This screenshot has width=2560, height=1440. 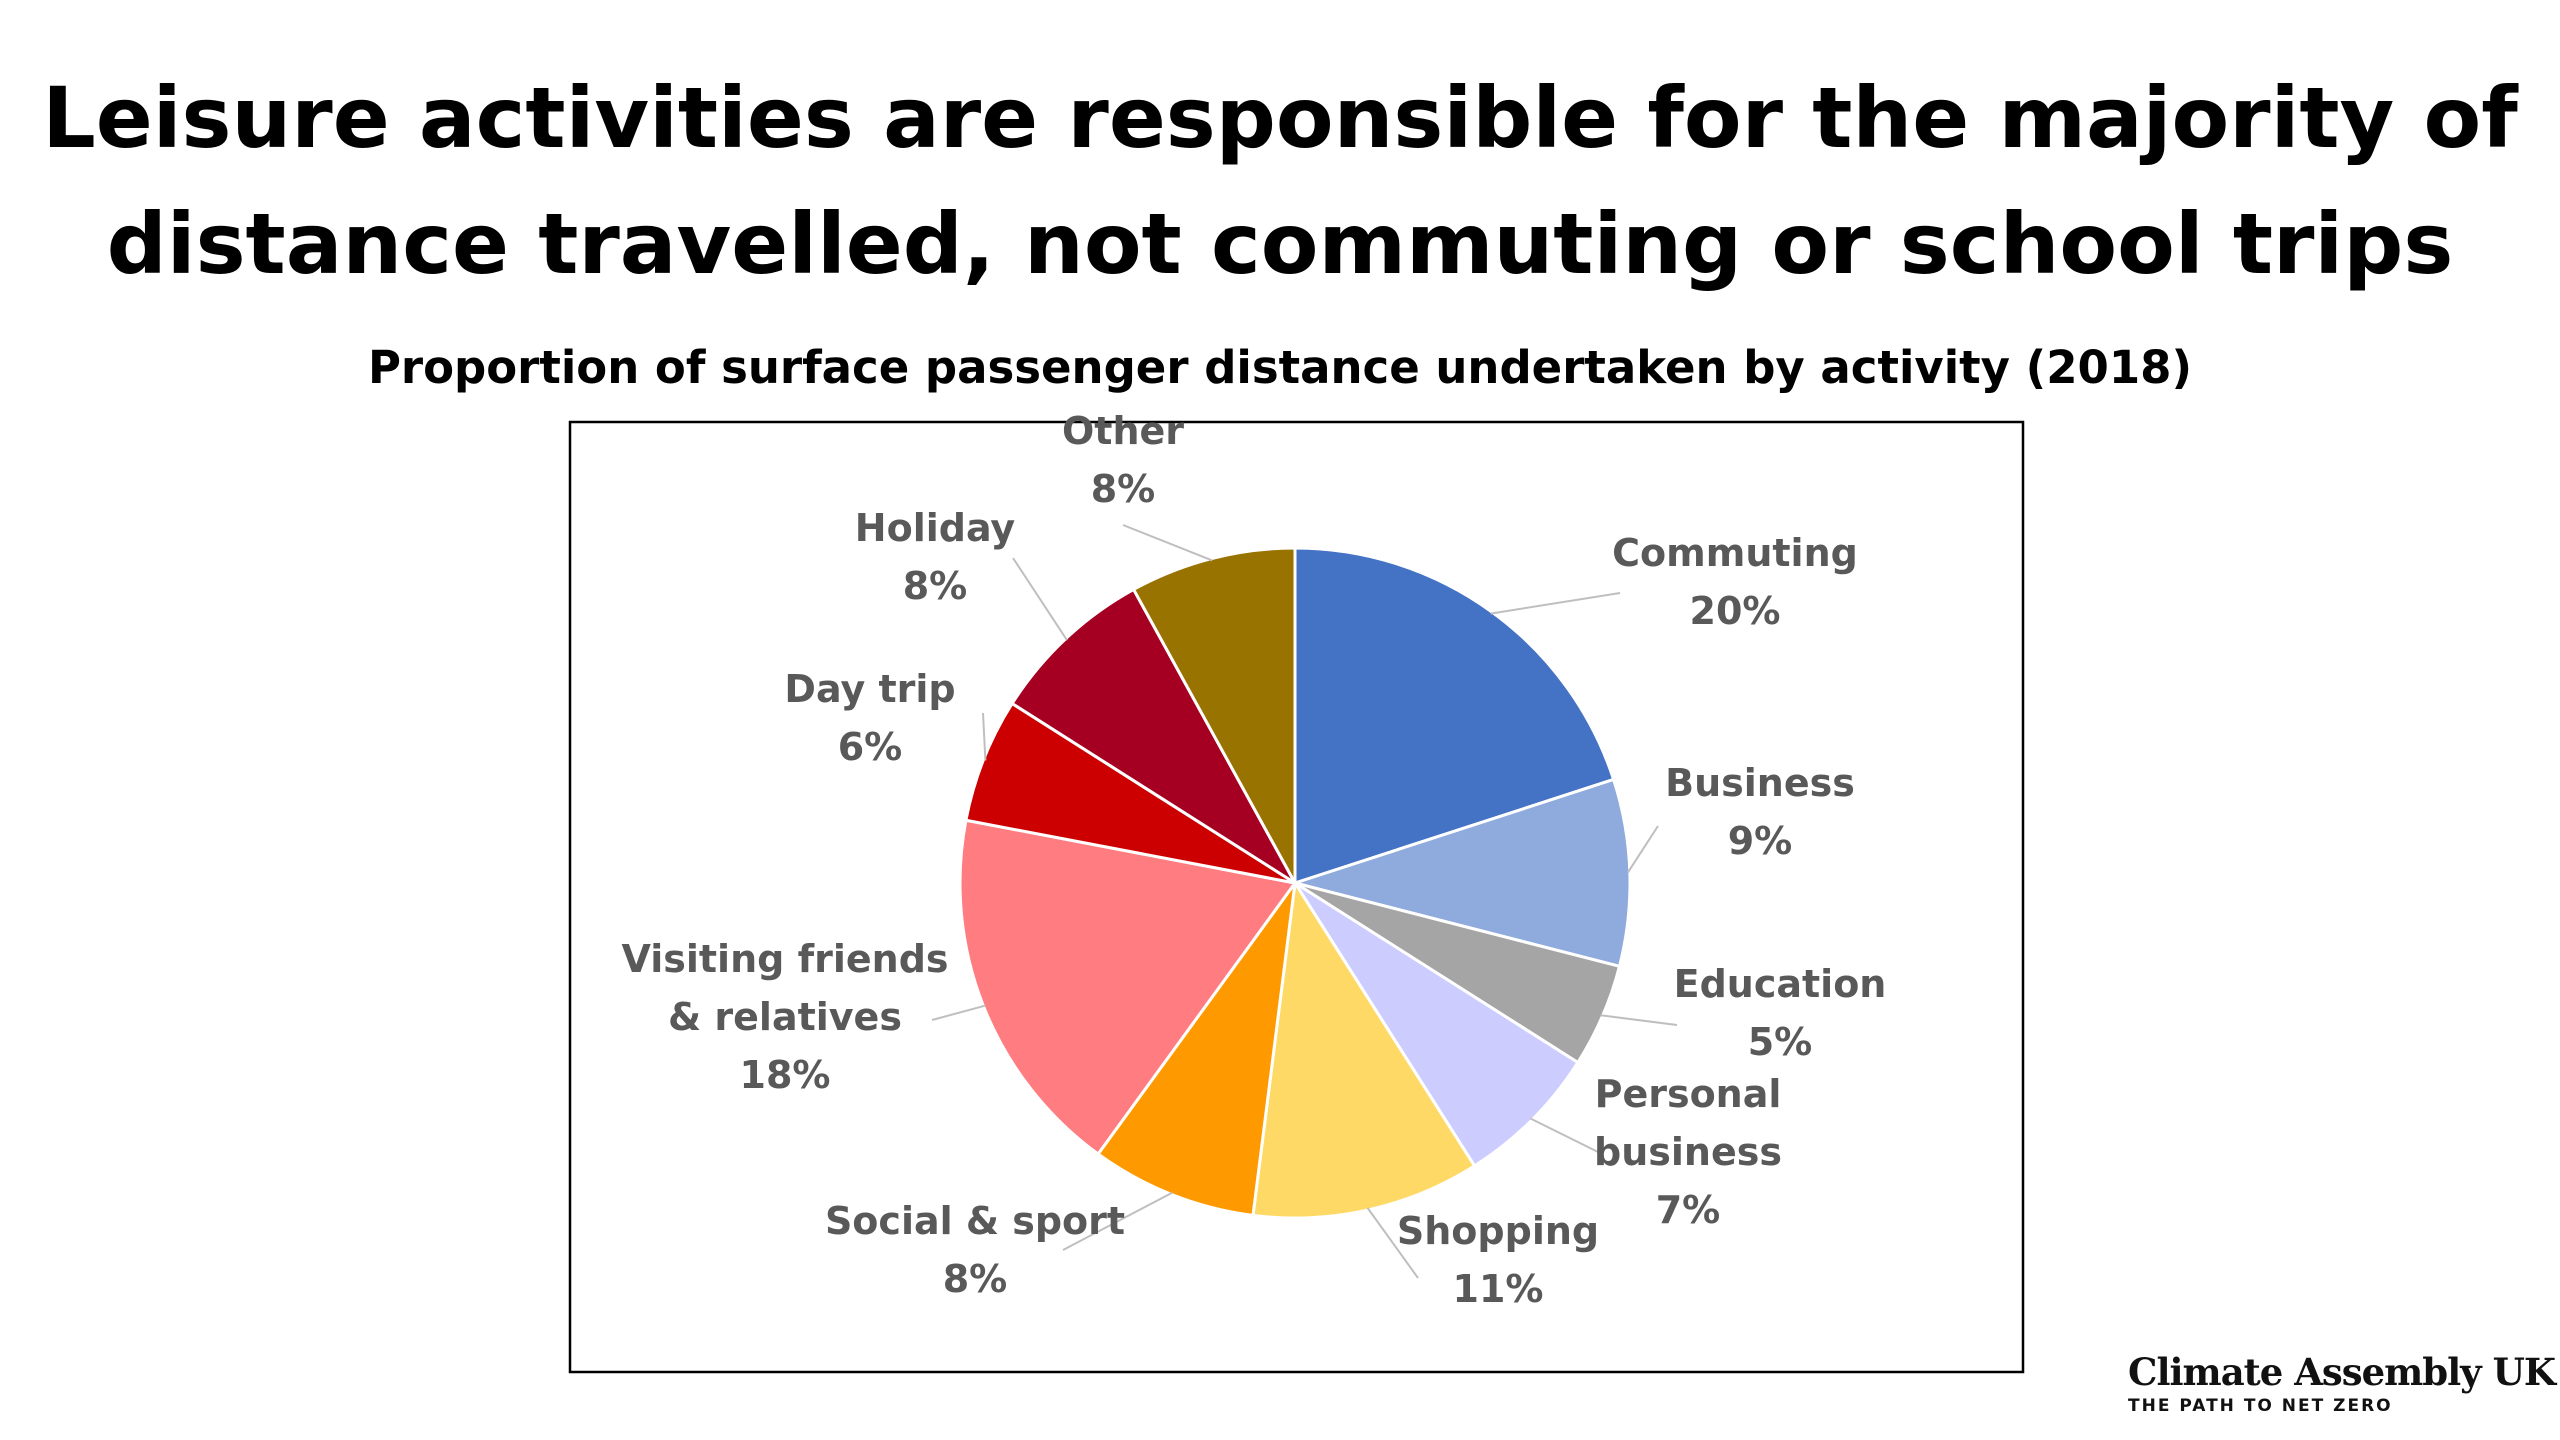 I want to click on data-label-commuting: Commuting 20%, so click(x=1735, y=582).